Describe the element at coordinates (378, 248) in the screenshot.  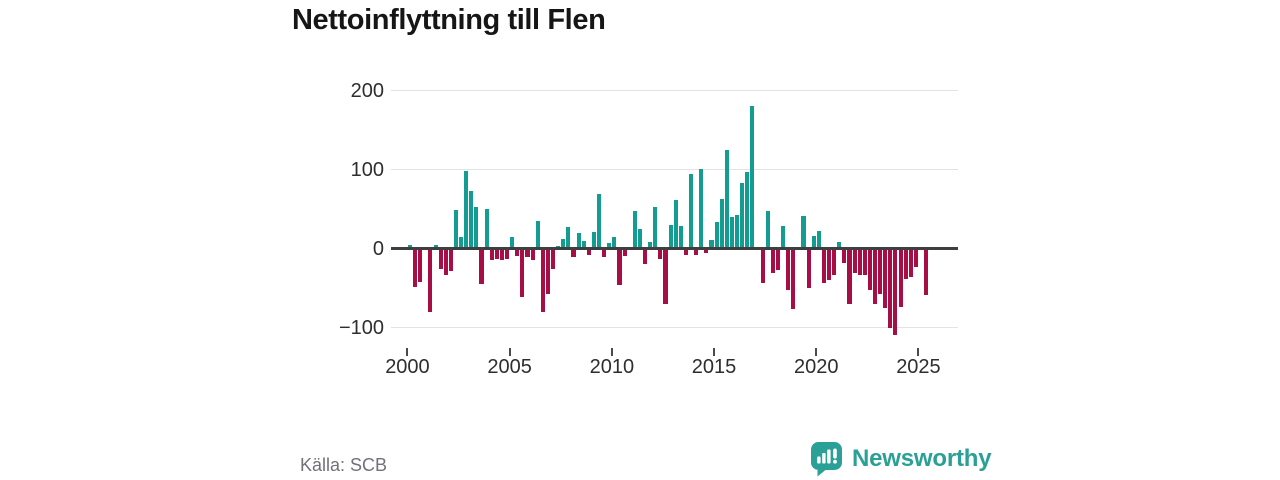
I see `y-tick-label: 0` at that location.